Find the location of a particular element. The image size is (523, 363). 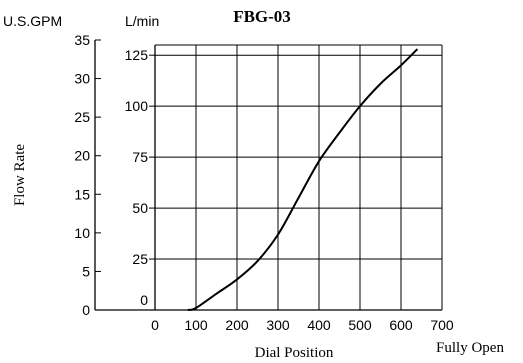

fully-open-label: Fully Open is located at coordinates (470, 348).